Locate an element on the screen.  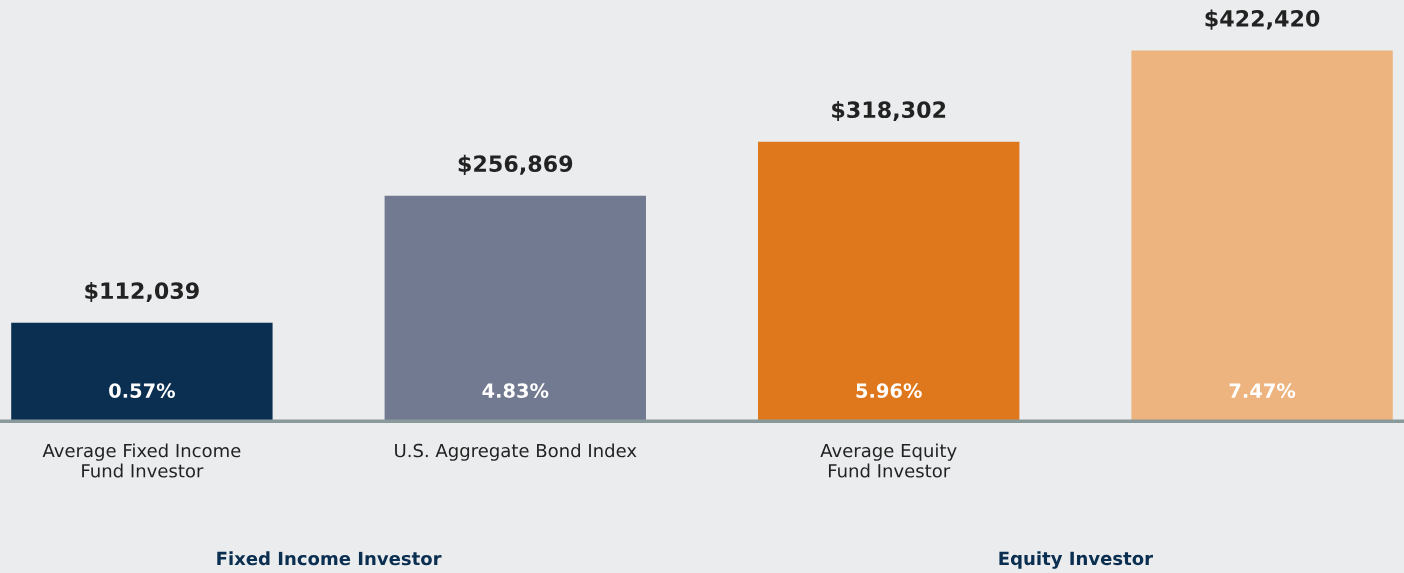
x-tick-label: Average Equity Fund Investor is located at coordinates (888, 460).